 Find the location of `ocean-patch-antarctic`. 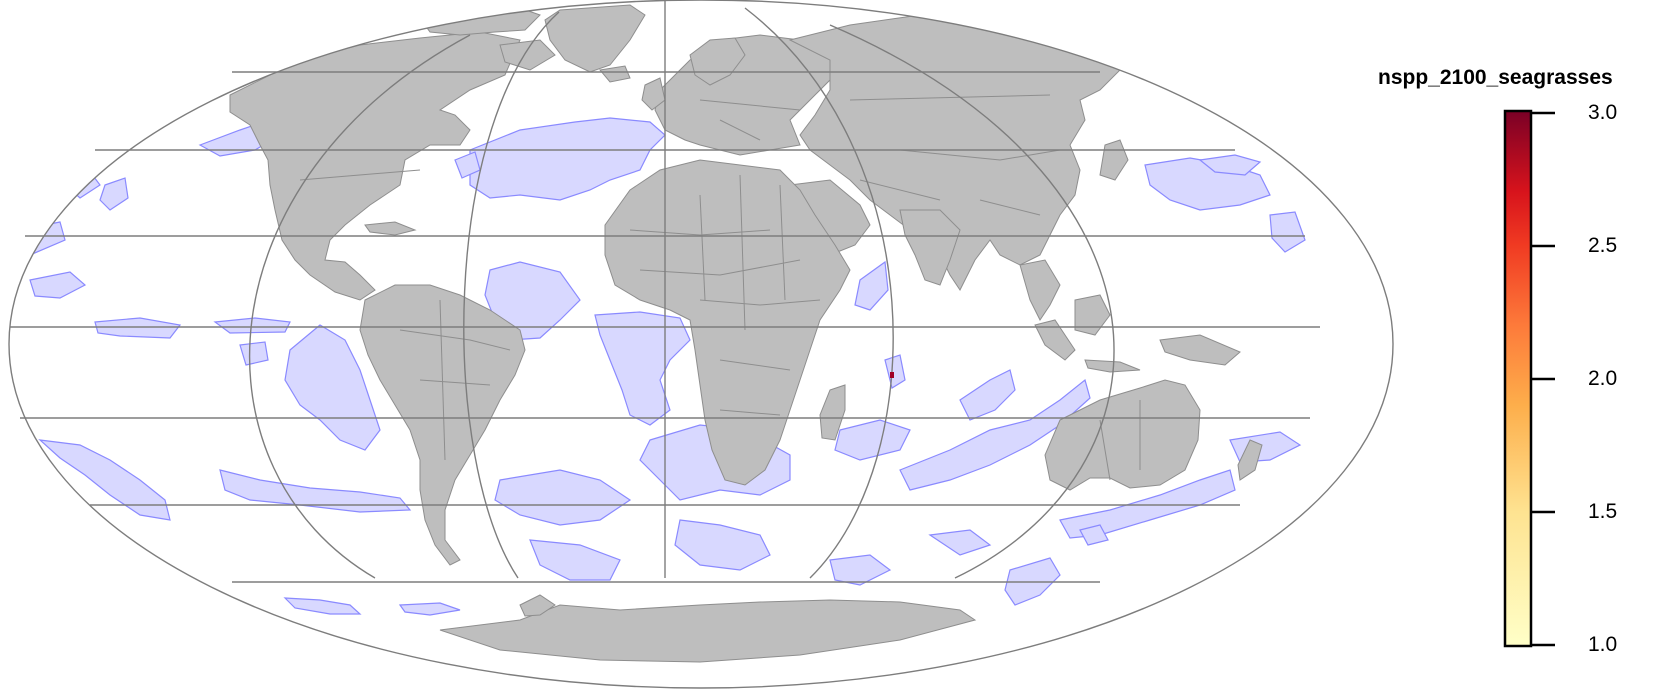

ocean-patch-antarctic is located at coordinates (429, 609).